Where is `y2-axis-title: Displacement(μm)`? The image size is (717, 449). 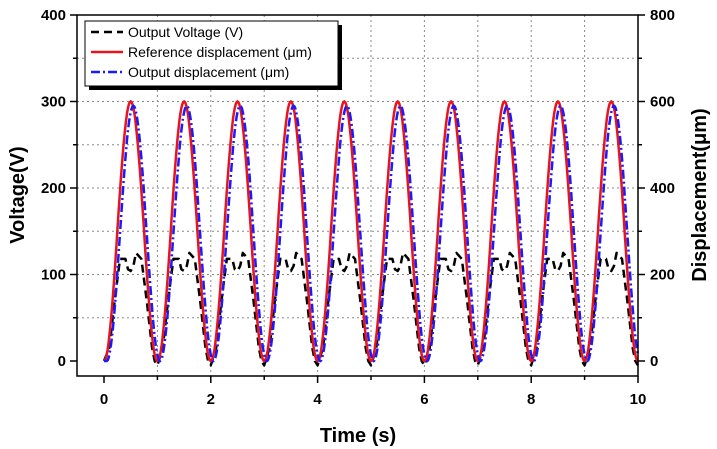
y2-axis-title: Displacement(μm) is located at coordinates (700, 194).